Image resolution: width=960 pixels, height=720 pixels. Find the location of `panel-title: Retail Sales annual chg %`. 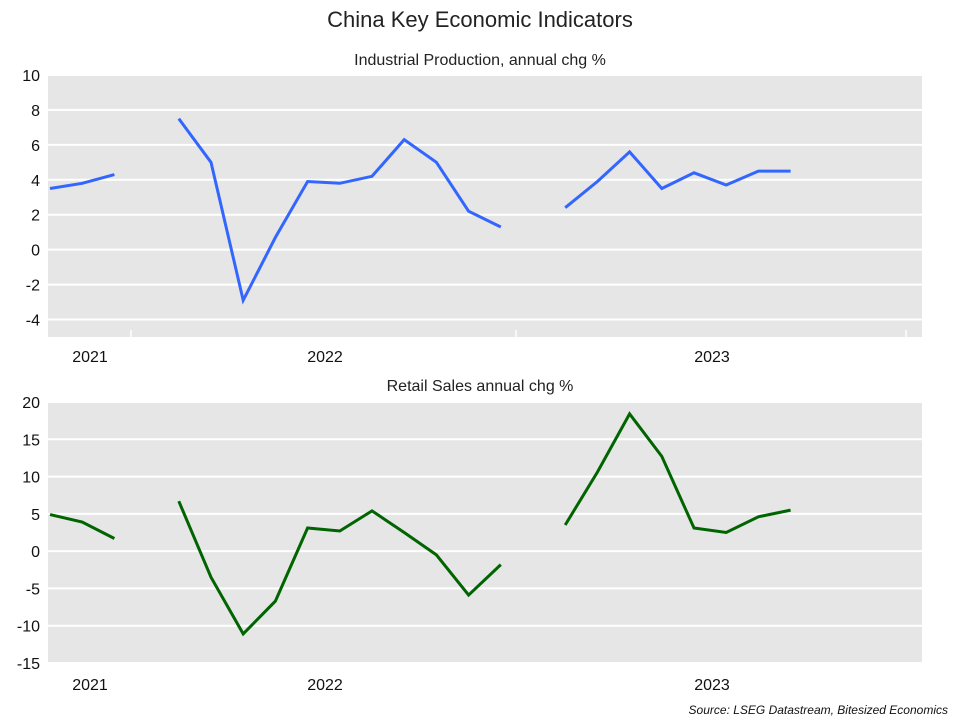

panel-title: Retail Sales annual chg % is located at coordinates (480, 386).